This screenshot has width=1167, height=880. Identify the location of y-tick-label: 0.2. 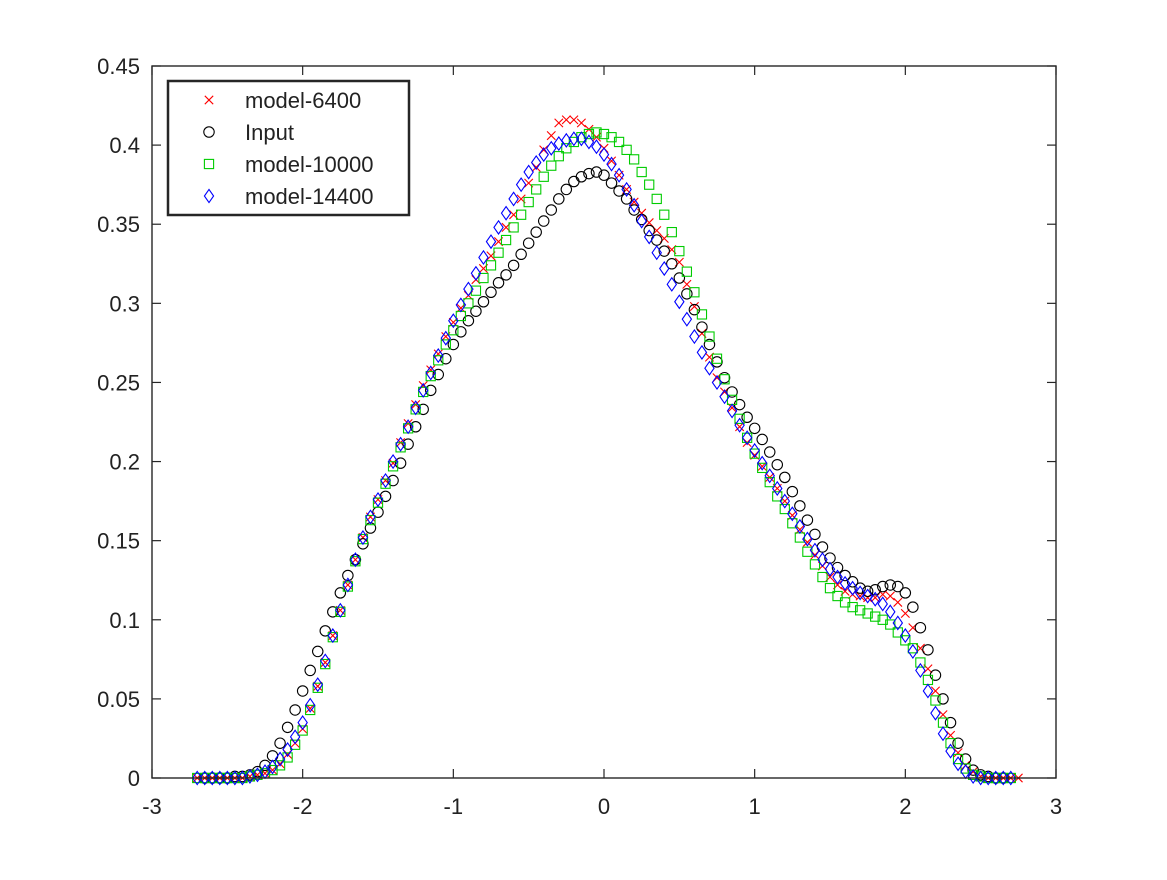
(124, 462).